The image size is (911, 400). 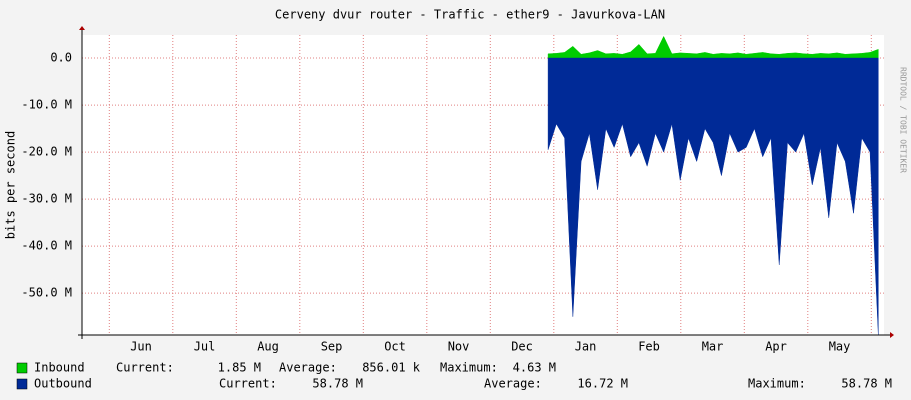 I want to click on x-tick-label: Aug, so click(x=268, y=347).